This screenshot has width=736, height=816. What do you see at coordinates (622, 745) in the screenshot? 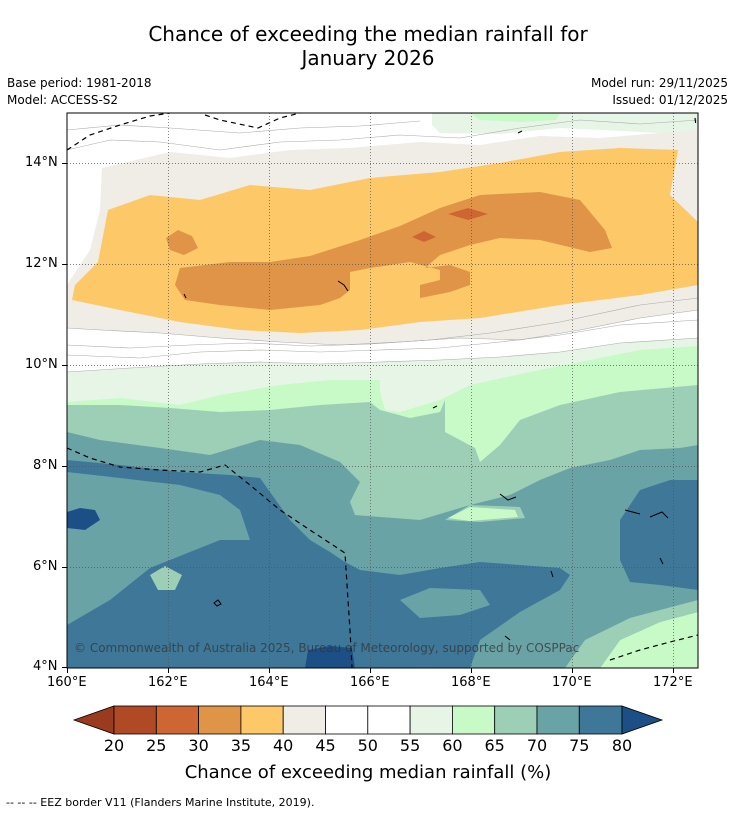
I see `colorbar-label: 80` at bounding box center [622, 745].